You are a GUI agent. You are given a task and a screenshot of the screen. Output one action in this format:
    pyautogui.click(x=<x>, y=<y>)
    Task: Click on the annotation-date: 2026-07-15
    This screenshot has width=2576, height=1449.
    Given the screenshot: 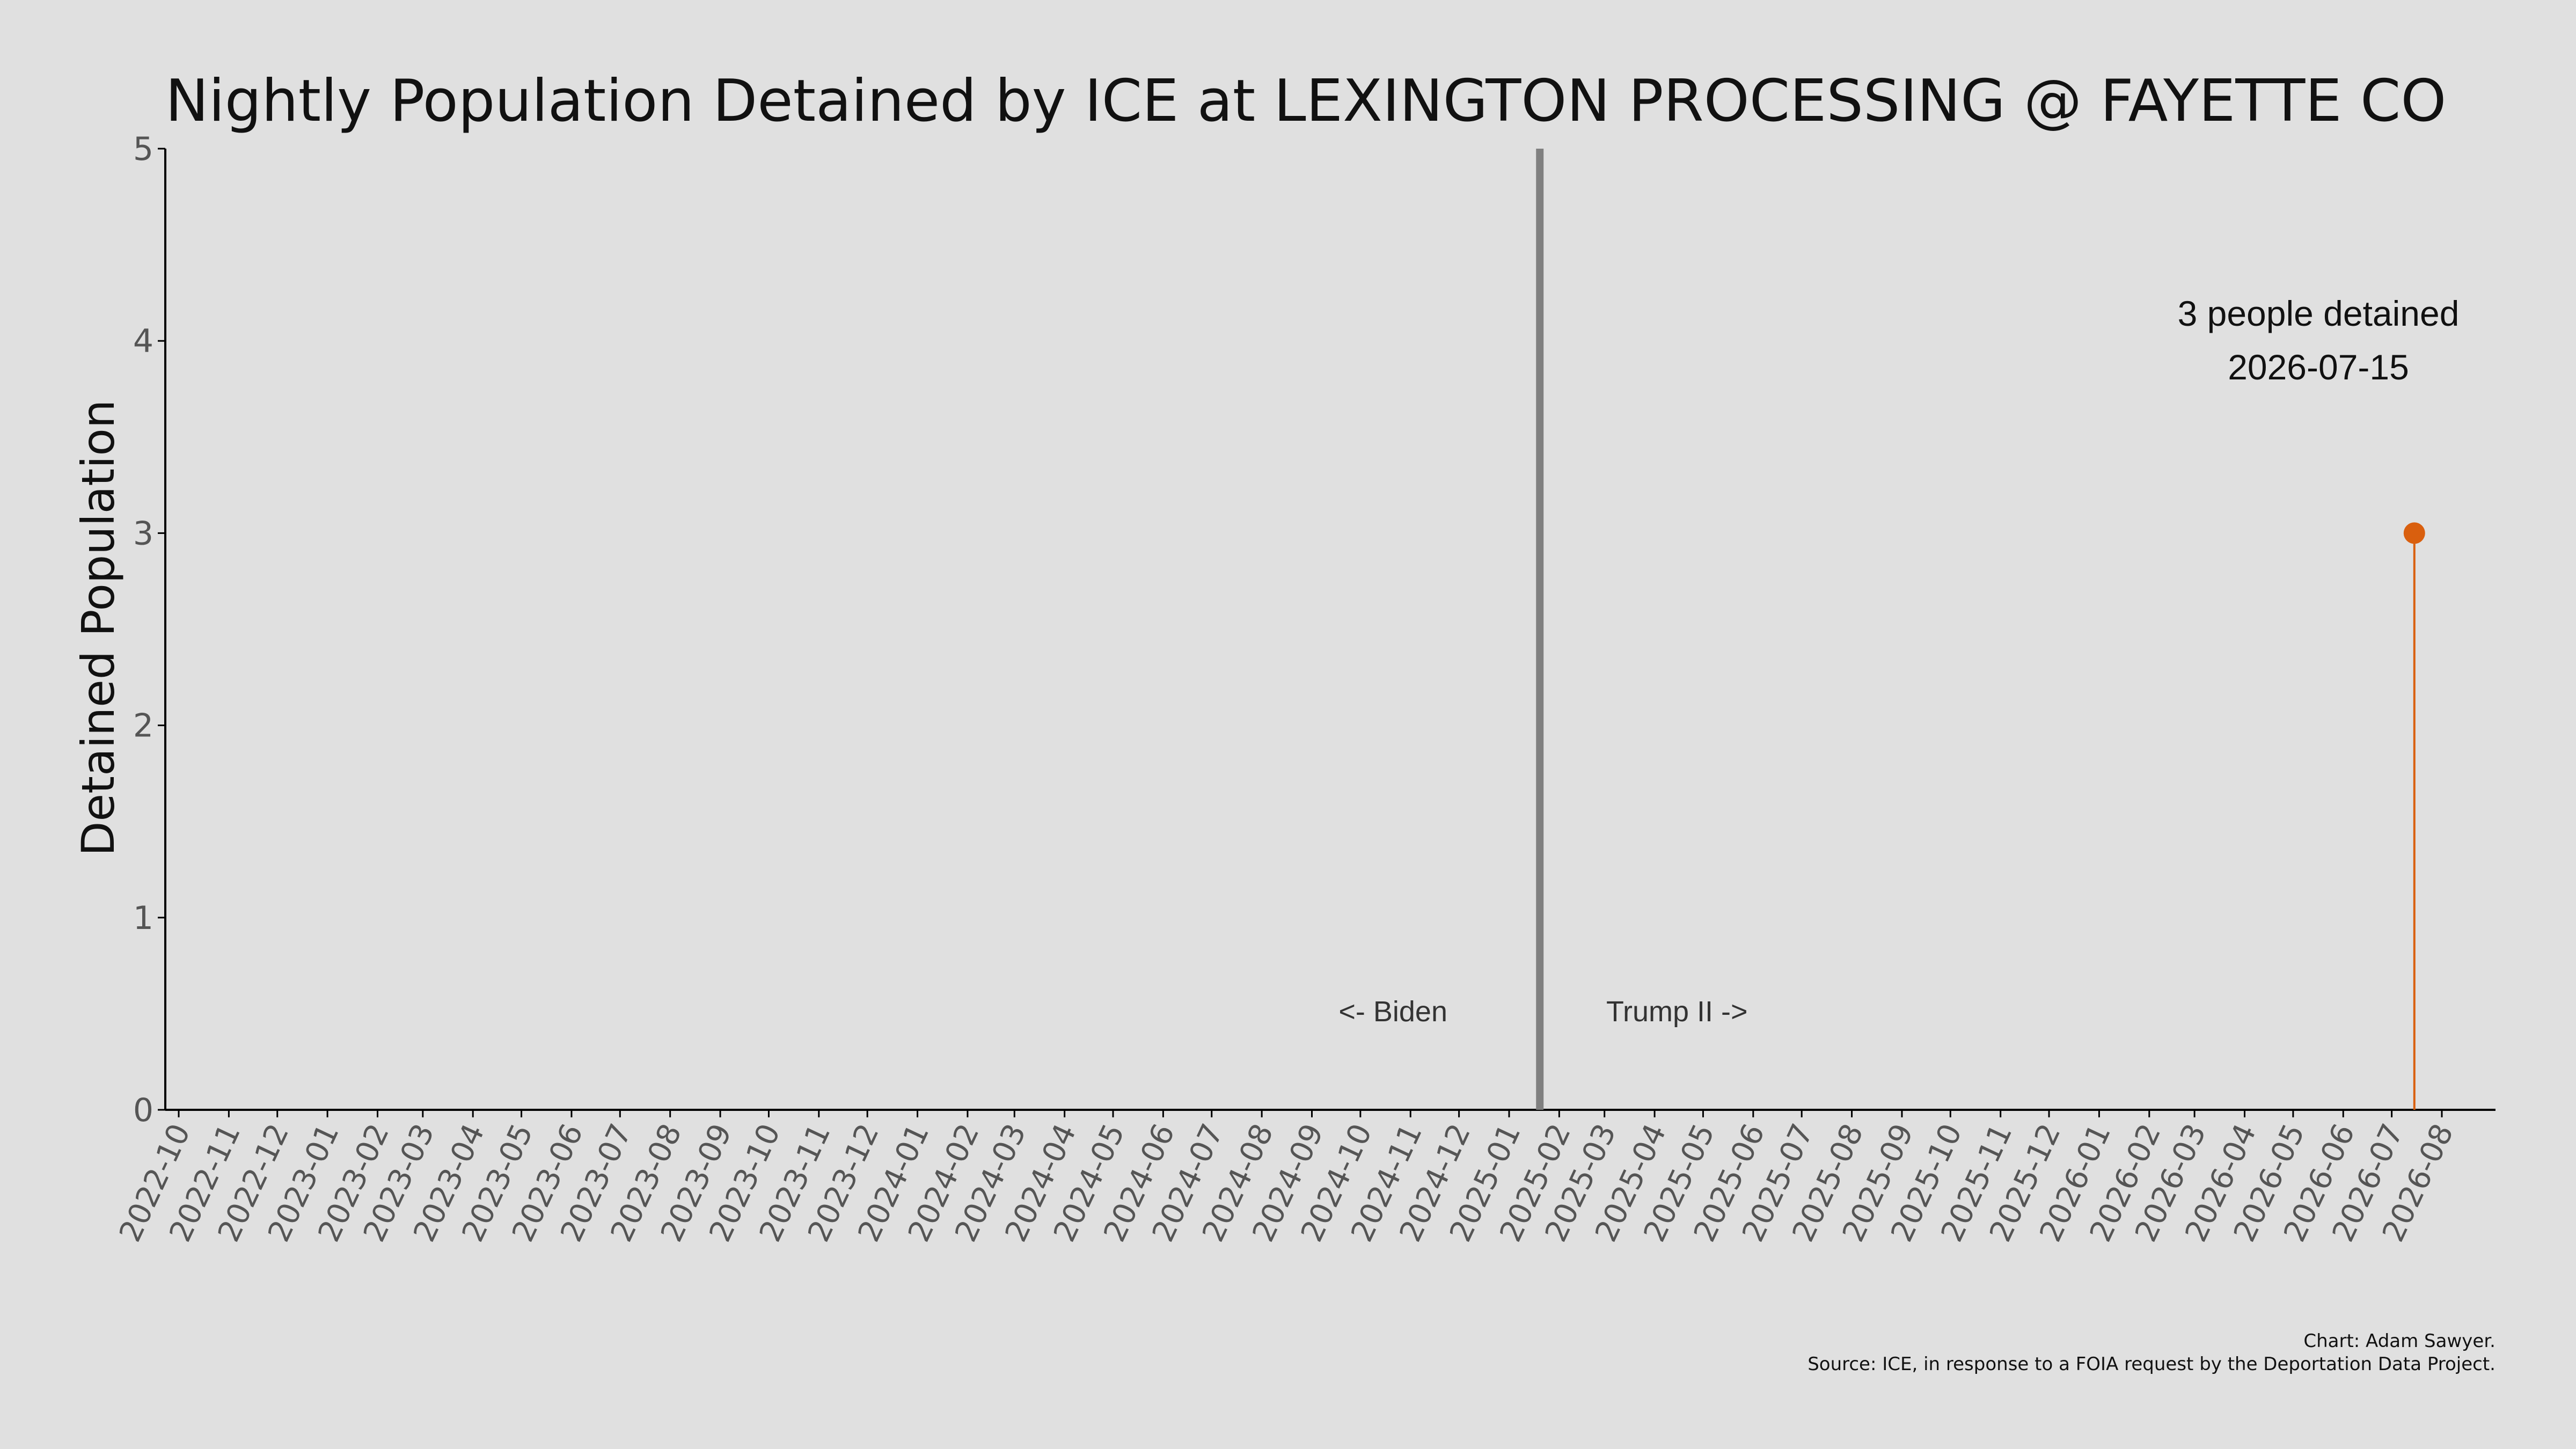 What is the action you would take?
    pyautogui.click(x=2318, y=367)
    